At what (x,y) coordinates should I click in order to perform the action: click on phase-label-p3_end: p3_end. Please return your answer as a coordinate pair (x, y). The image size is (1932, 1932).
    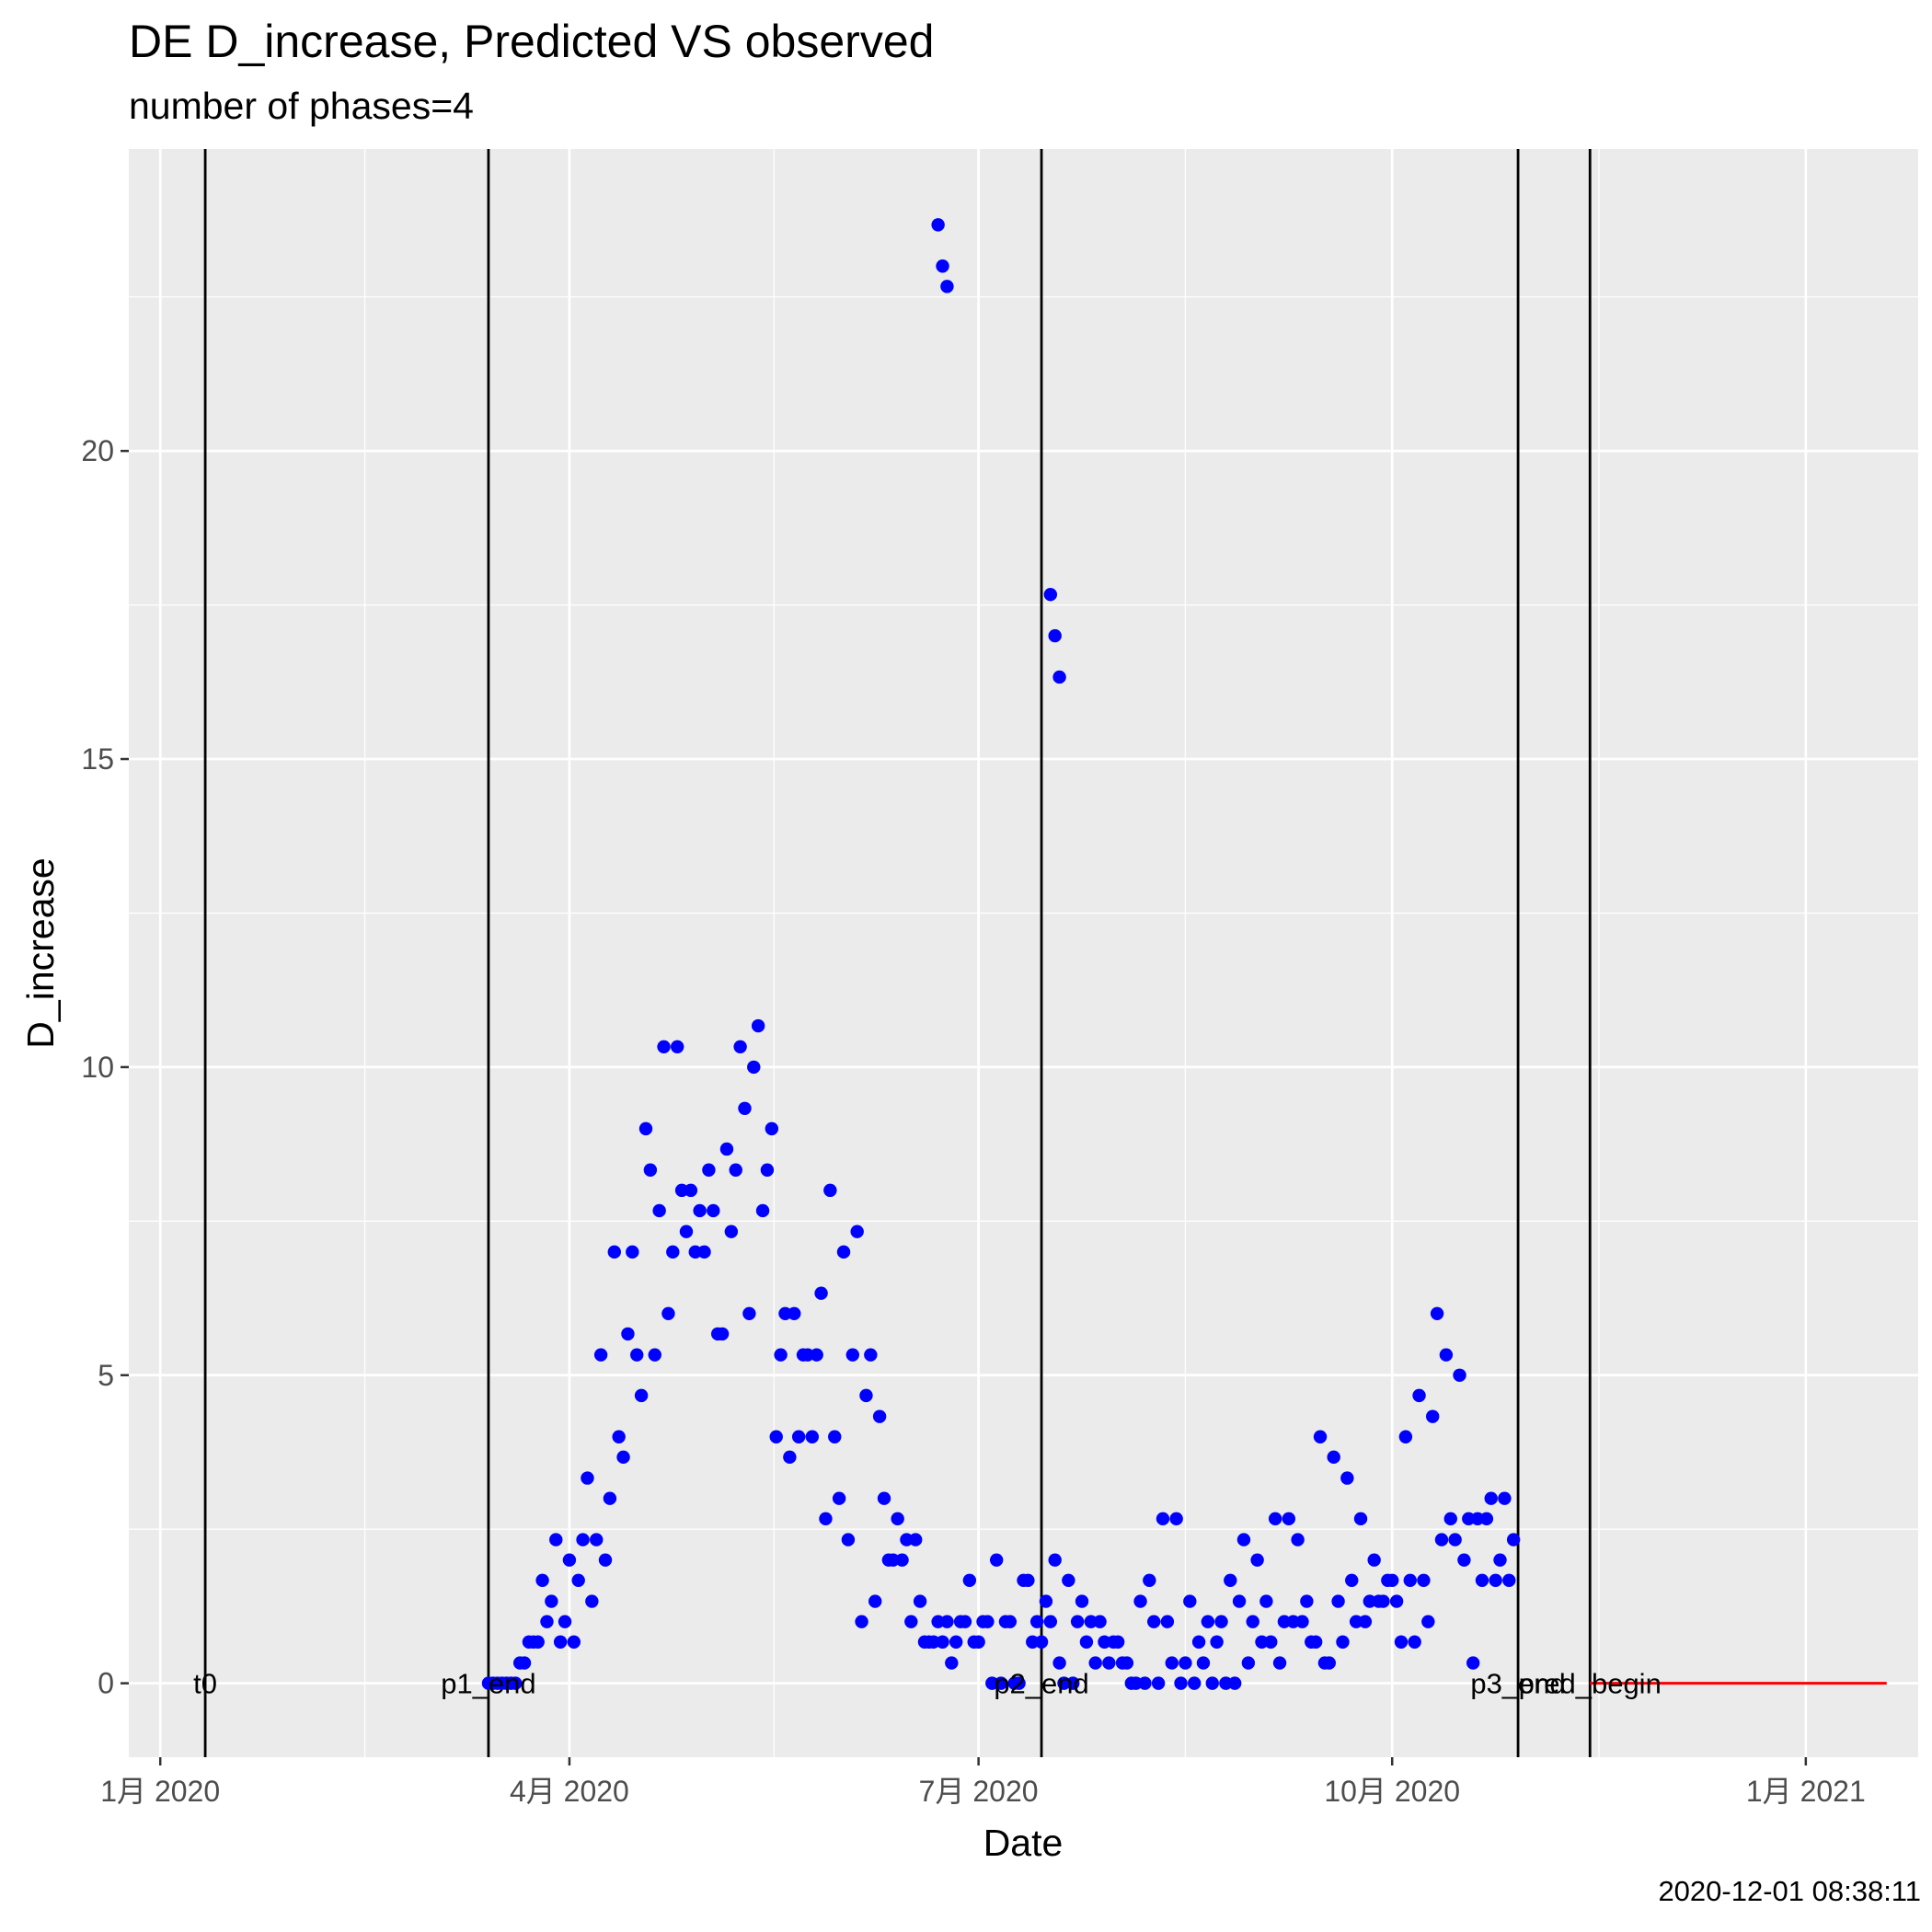
    Looking at the image, I should click on (1517, 1684).